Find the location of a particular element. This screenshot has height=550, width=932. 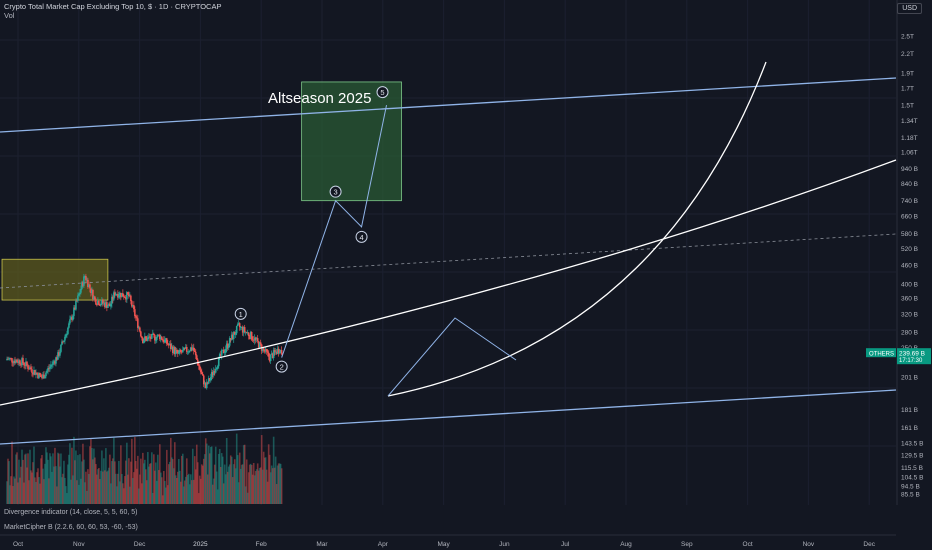

price-tick-label: 115.5 B is located at coordinates (912, 468).